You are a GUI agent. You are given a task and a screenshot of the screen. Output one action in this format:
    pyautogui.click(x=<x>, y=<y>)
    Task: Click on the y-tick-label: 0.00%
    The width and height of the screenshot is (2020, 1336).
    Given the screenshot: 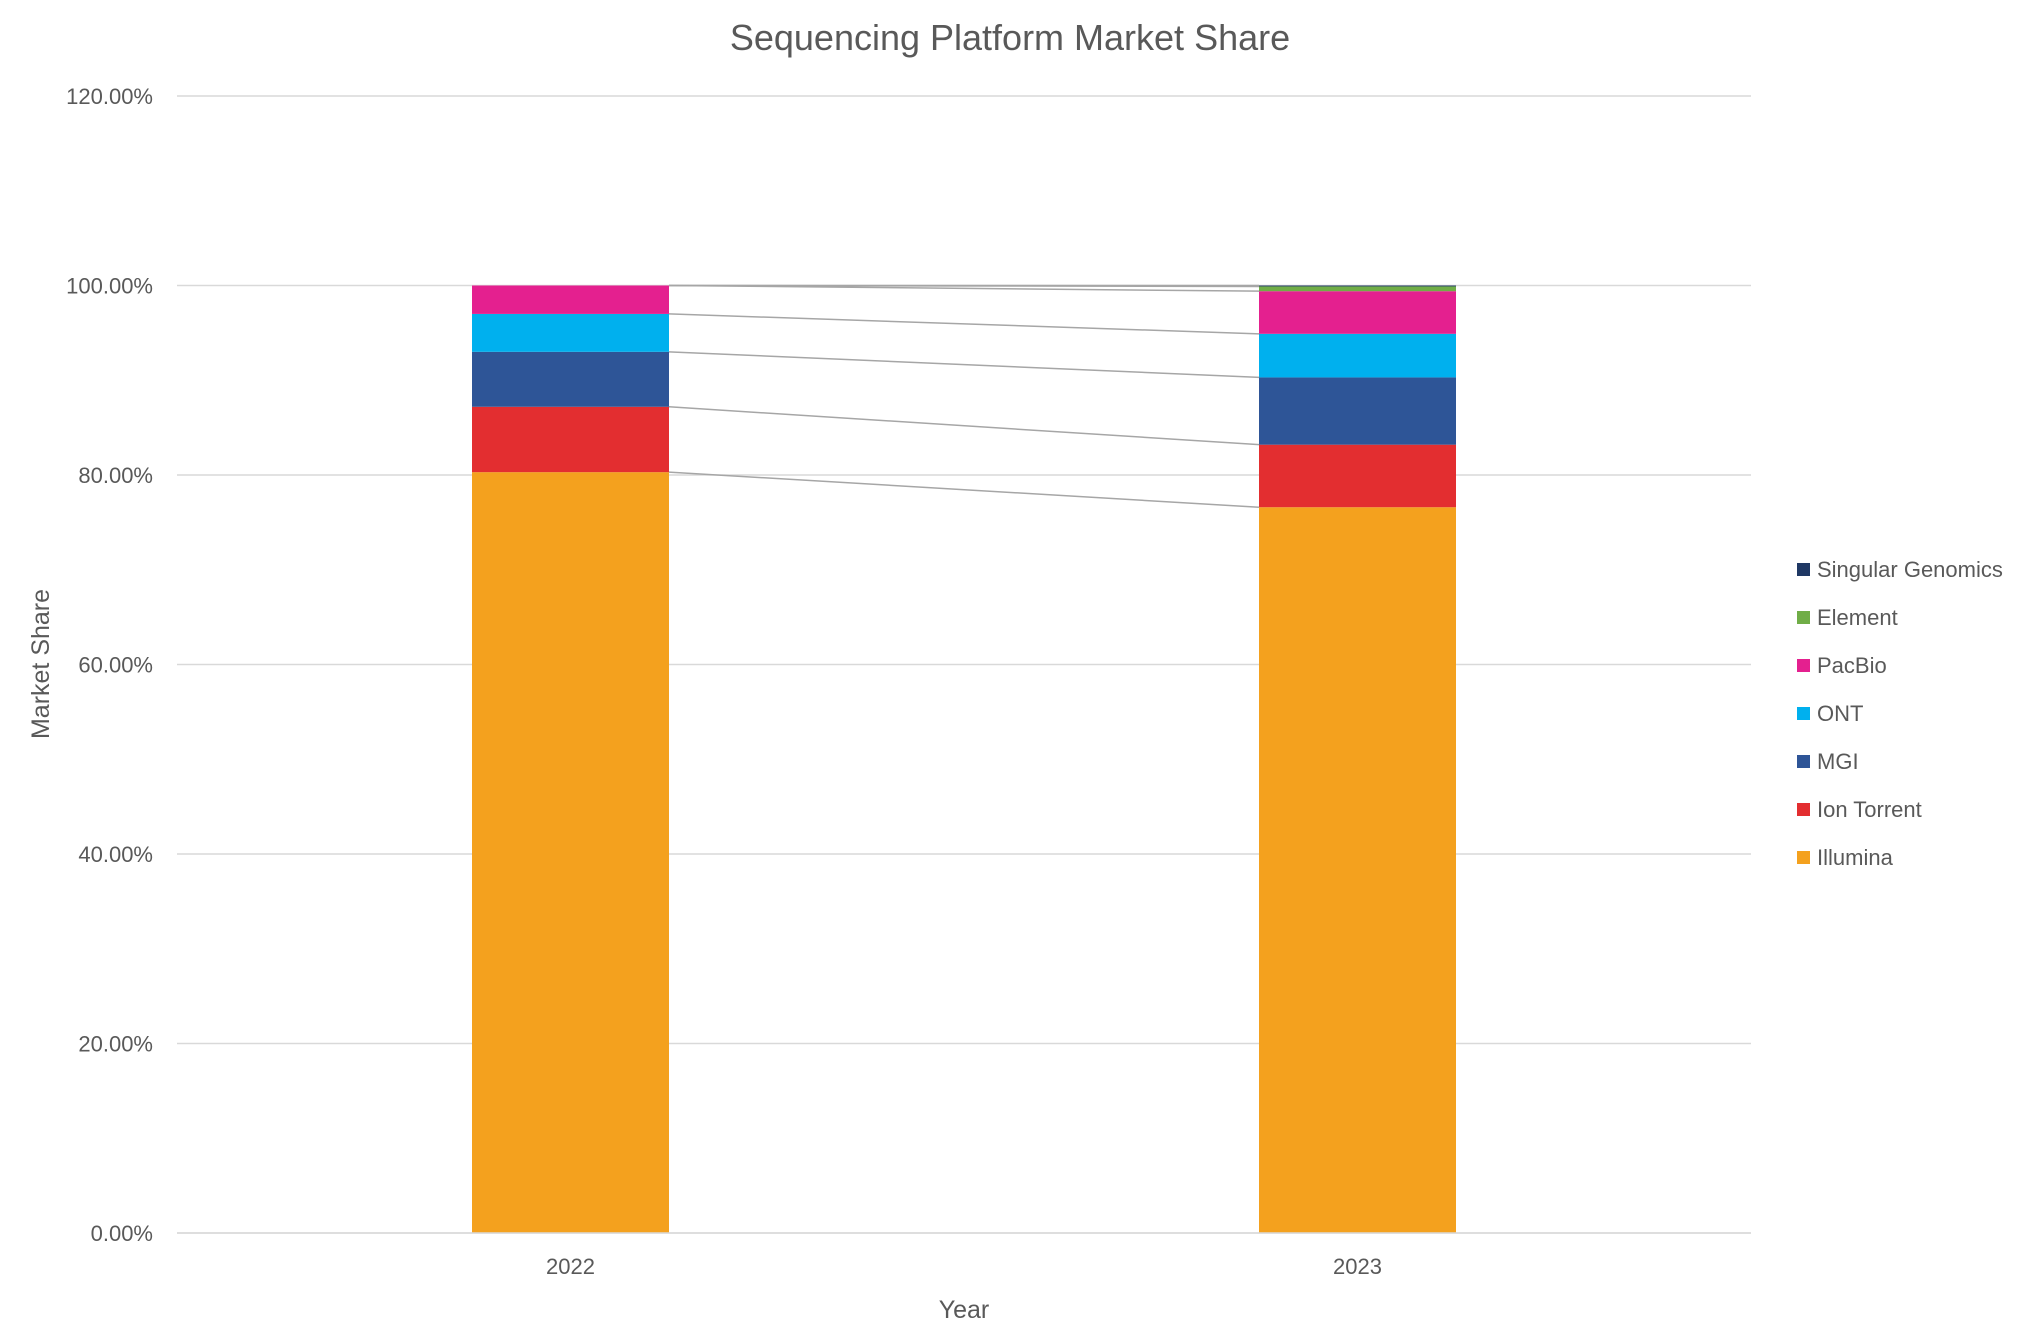 What is the action you would take?
    pyautogui.click(x=122, y=1233)
    